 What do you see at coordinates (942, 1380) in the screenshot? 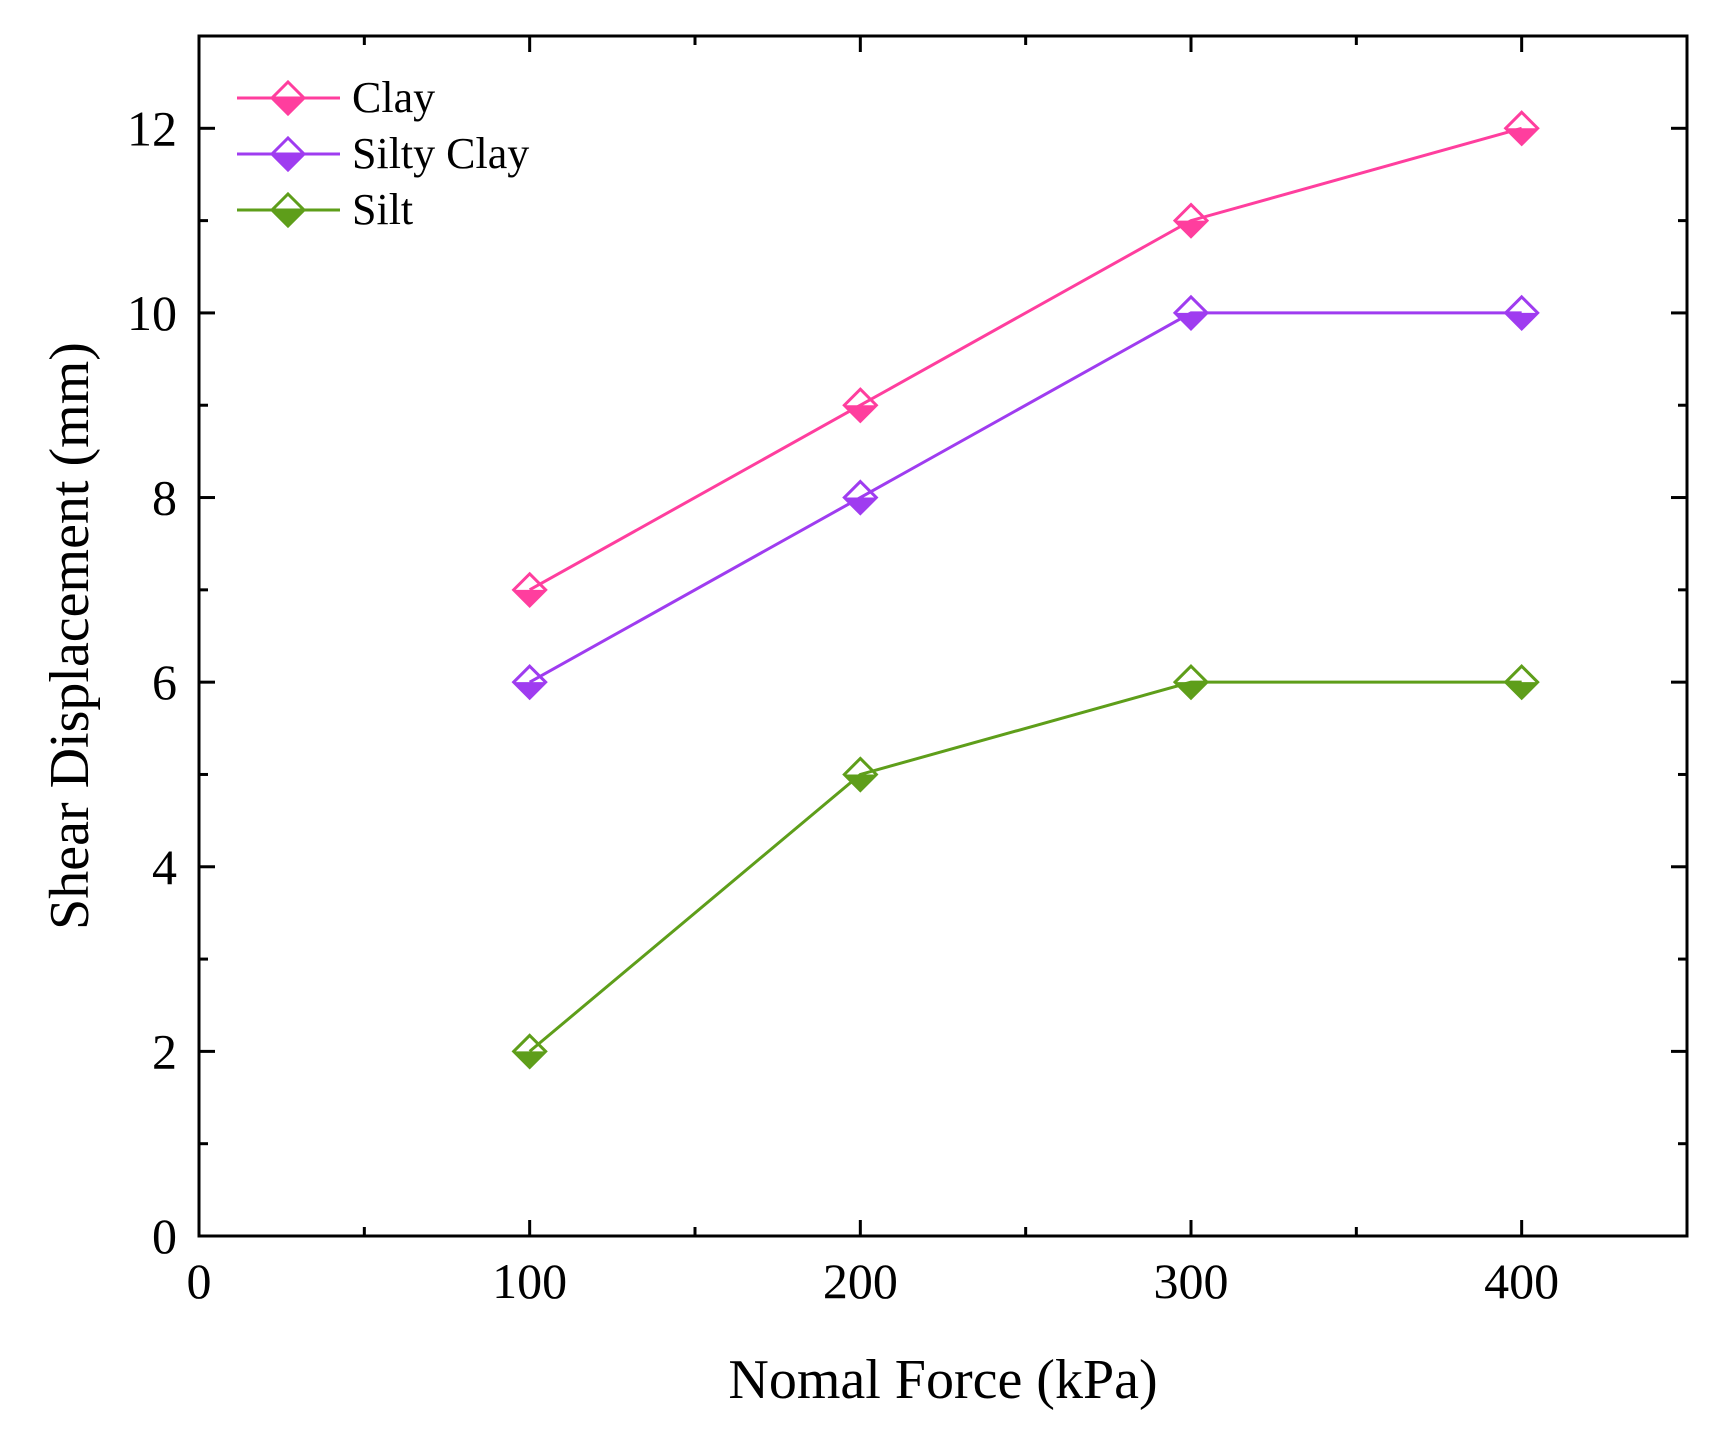
I see `x-axis-title: Nomal Force (kPa)` at bounding box center [942, 1380].